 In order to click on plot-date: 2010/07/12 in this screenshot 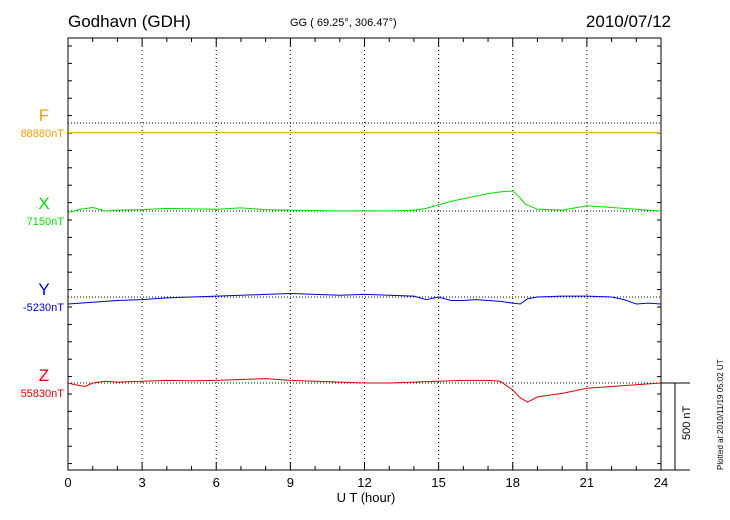, I will do `click(628, 21)`.